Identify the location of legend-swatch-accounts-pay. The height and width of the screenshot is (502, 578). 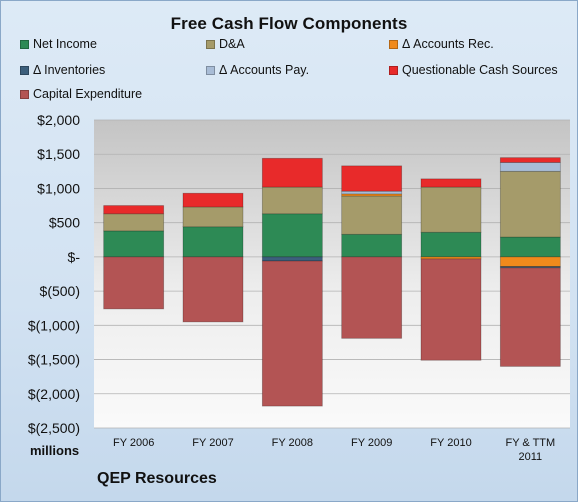
(210, 70).